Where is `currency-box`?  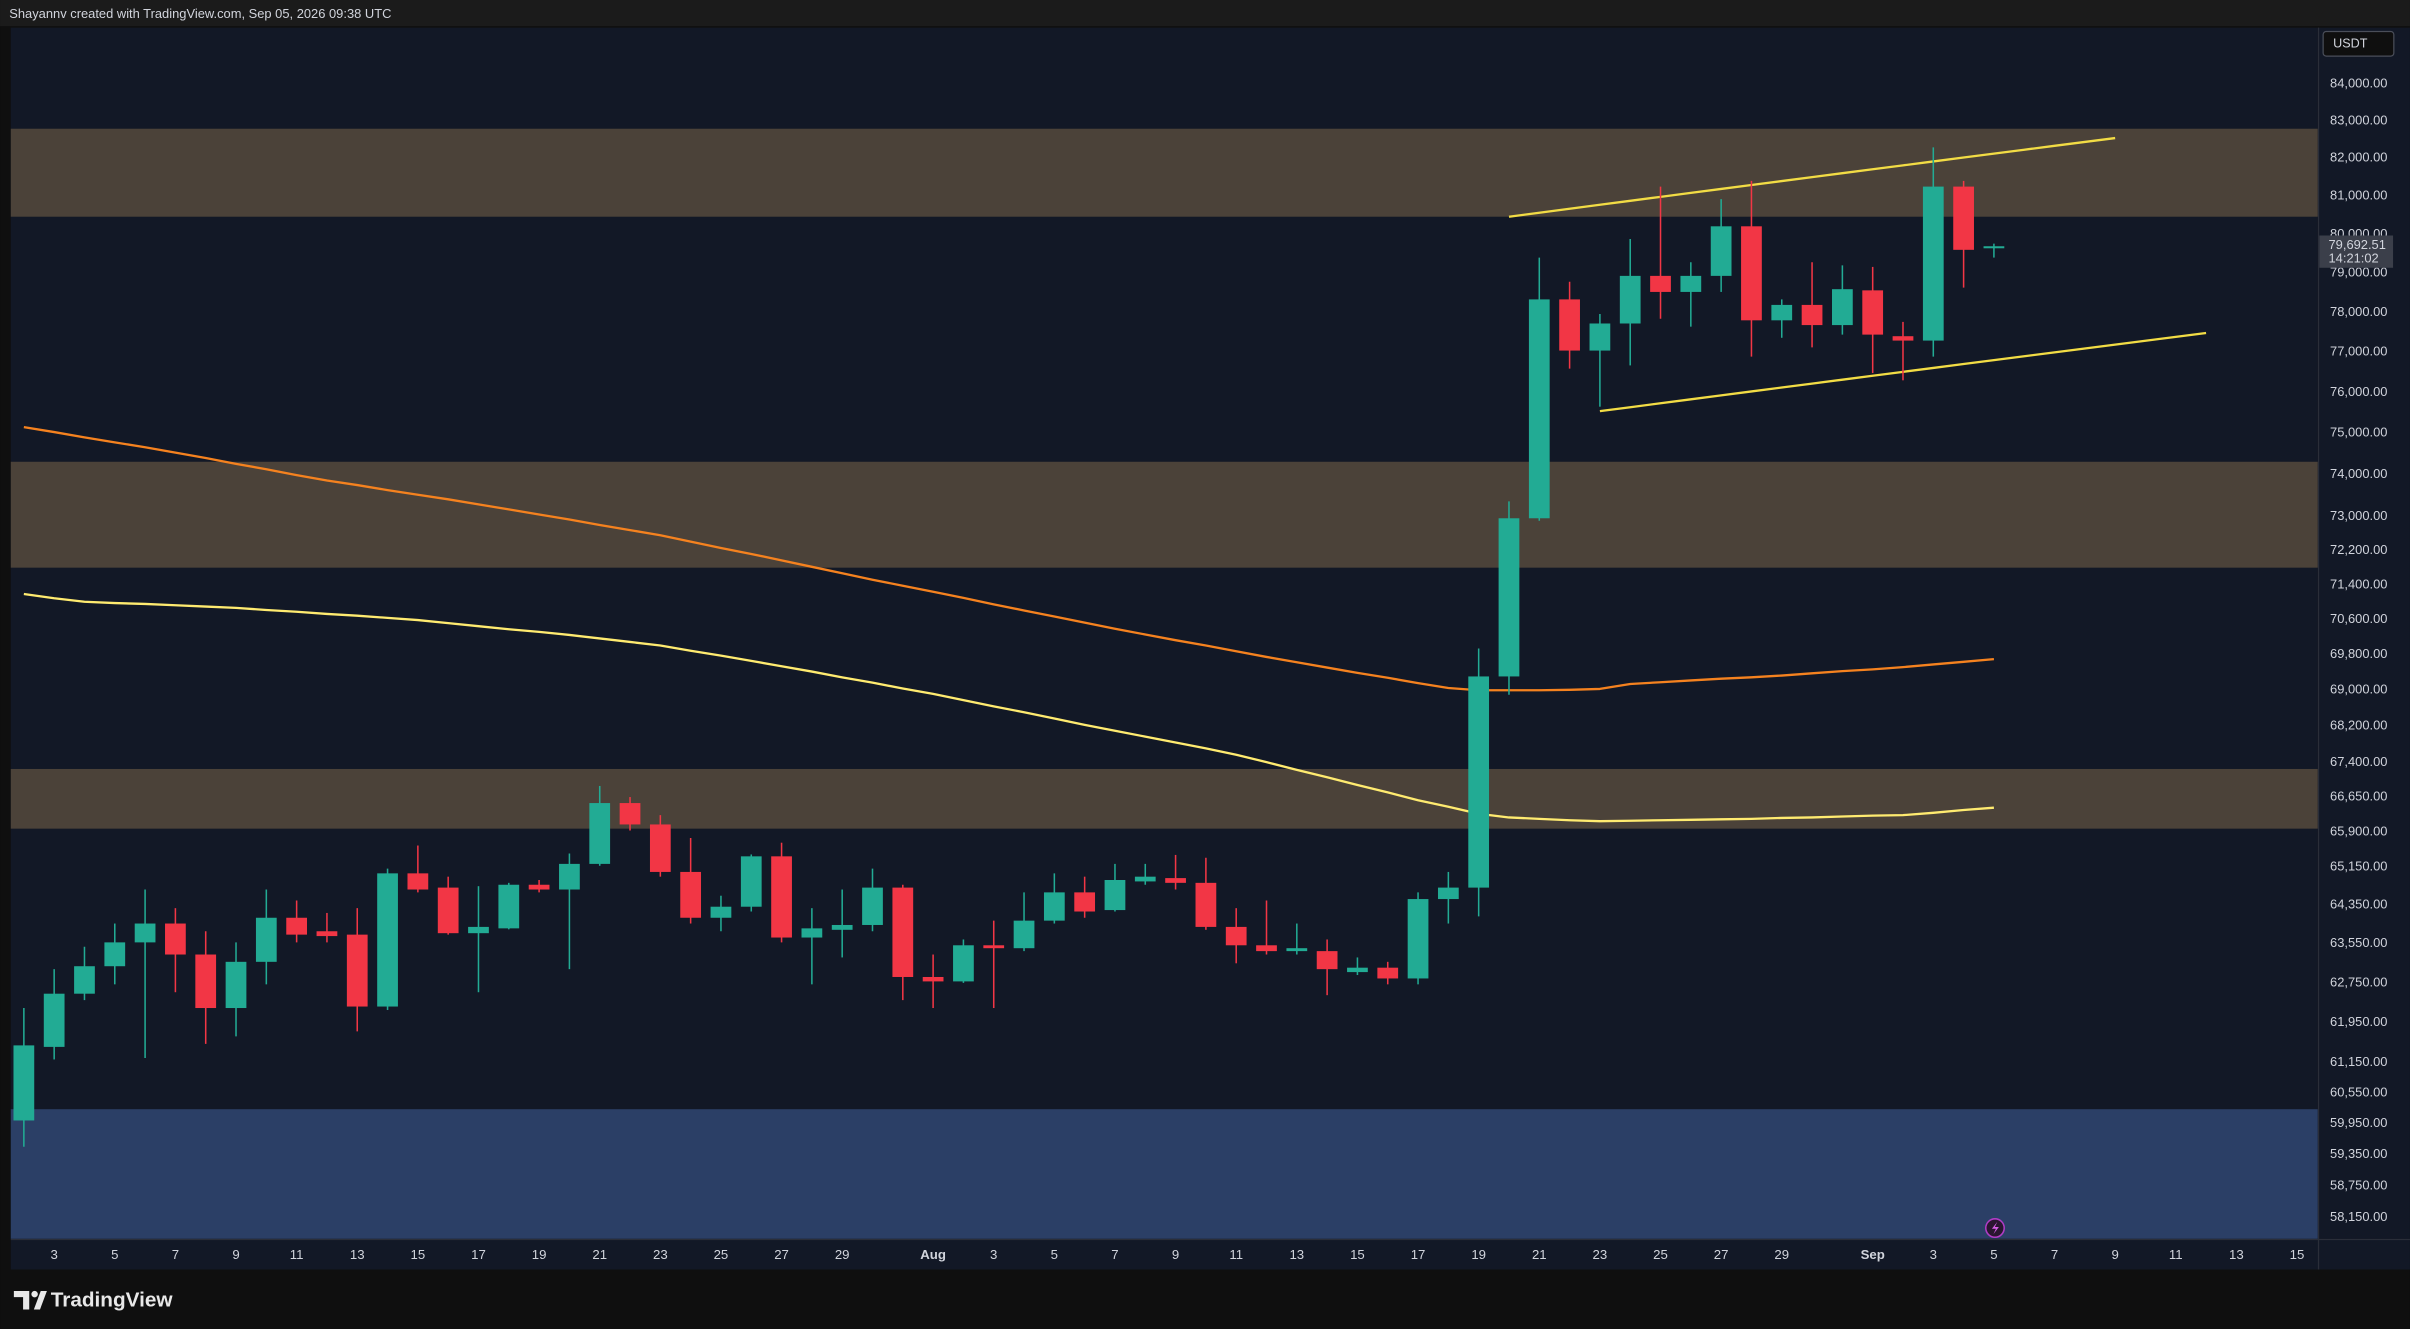 currency-box is located at coordinates (2358, 43).